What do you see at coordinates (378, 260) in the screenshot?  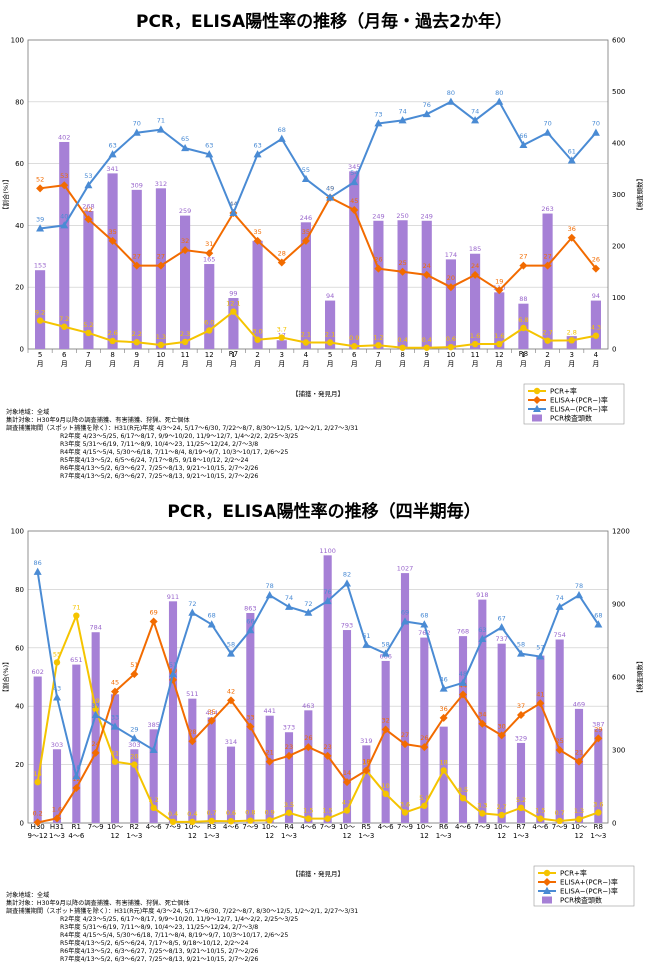 I see `point-label-elisa-positive: 26` at bounding box center [378, 260].